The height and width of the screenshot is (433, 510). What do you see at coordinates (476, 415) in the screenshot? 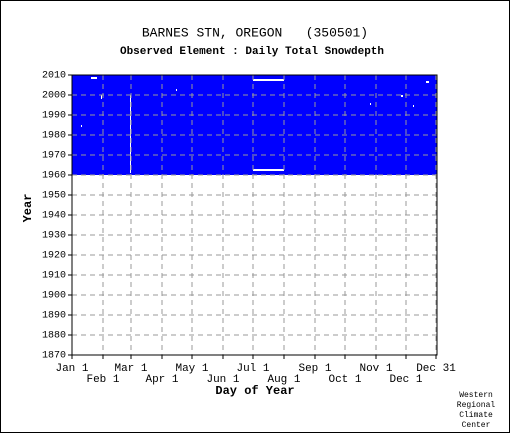
I see `credit-line: Climate` at bounding box center [476, 415].